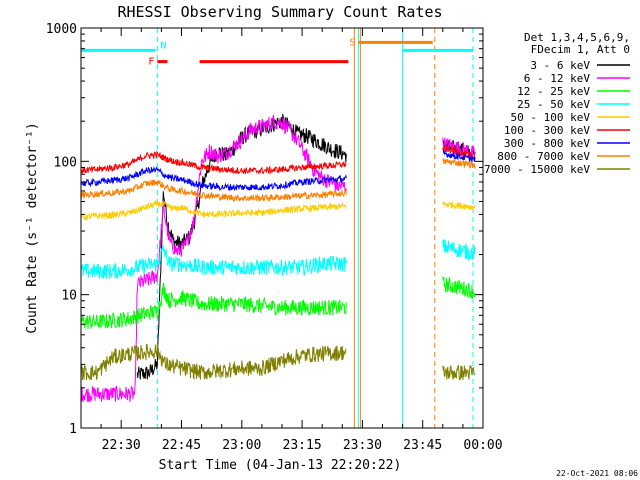 The image size is (640, 480). What do you see at coordinates (362, 445) in the screenshot?
I see `x-tick-label-4: 23:30` at bounding box center [362, 445].